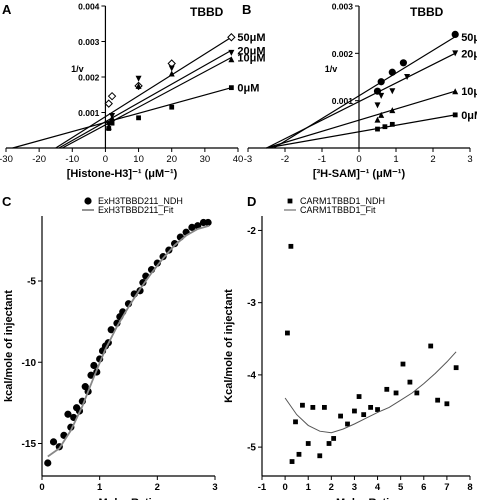 The image size is (477, 500). Describe the element at coordinates (370, 392) in the screenshot. I see `fit-curve` at that location.